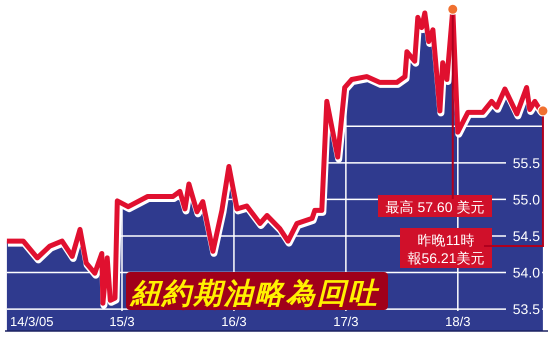 The width and height of the screenshot is (550, 339). What do you see at coordinates (122, 321) in the screenshot?
I see `x-tick-label: 15/3` at bounding box center [122, 321].